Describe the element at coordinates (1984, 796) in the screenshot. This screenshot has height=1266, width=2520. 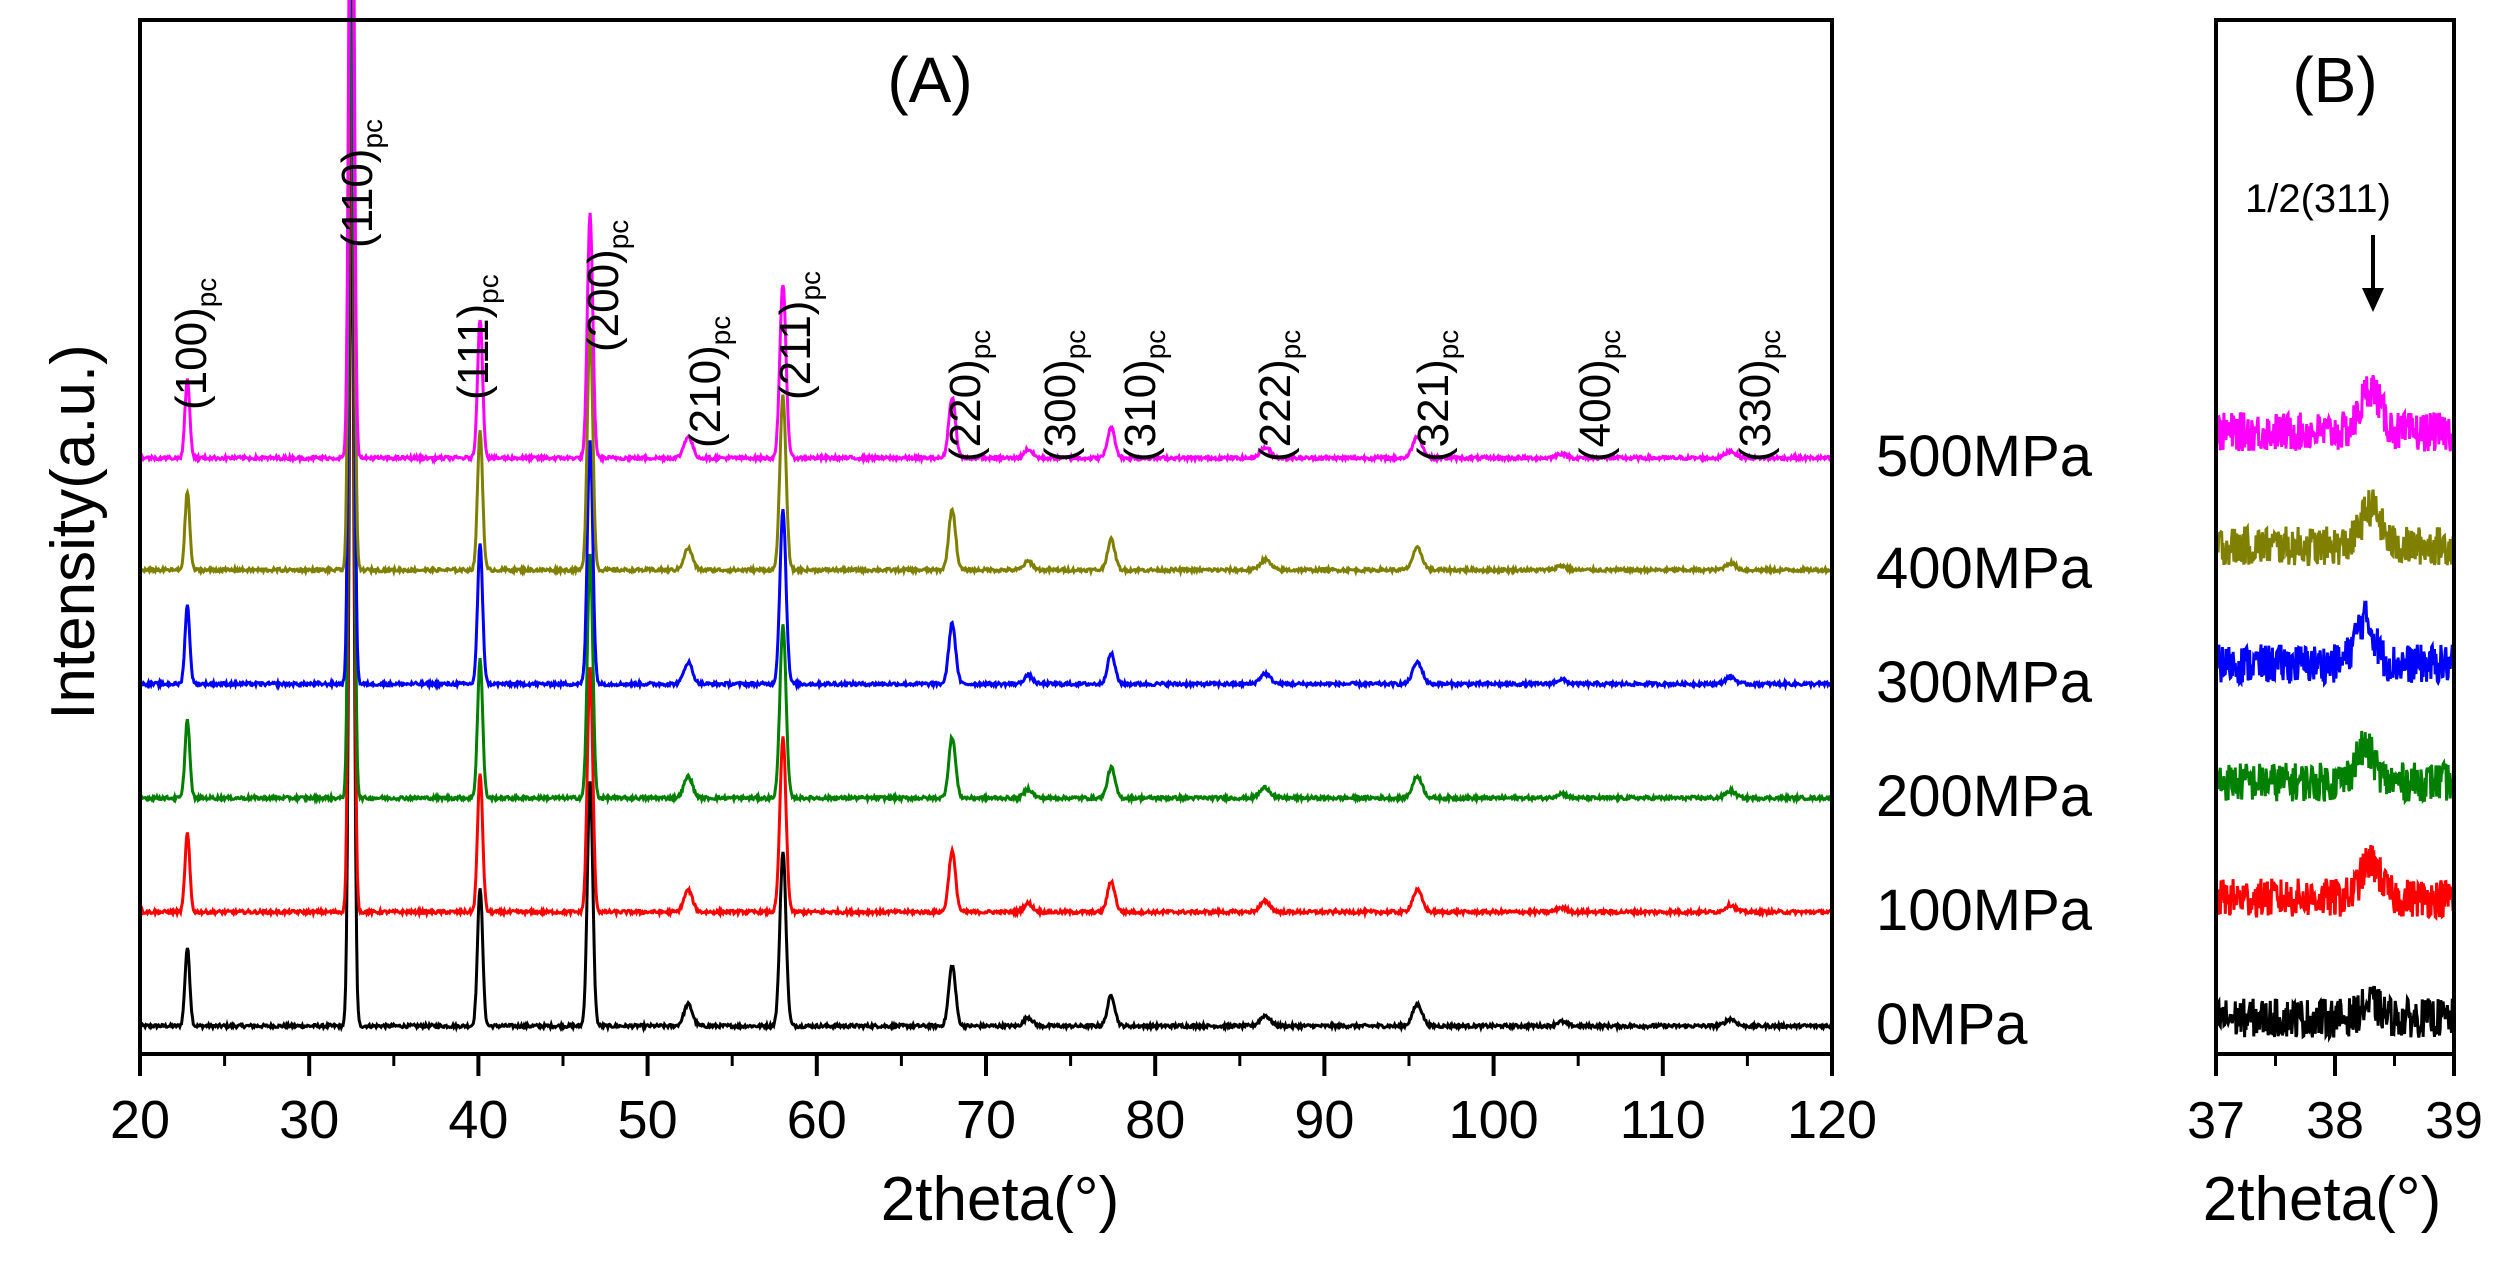
I see `sample-label-200MPa: 200MPa` at that location.